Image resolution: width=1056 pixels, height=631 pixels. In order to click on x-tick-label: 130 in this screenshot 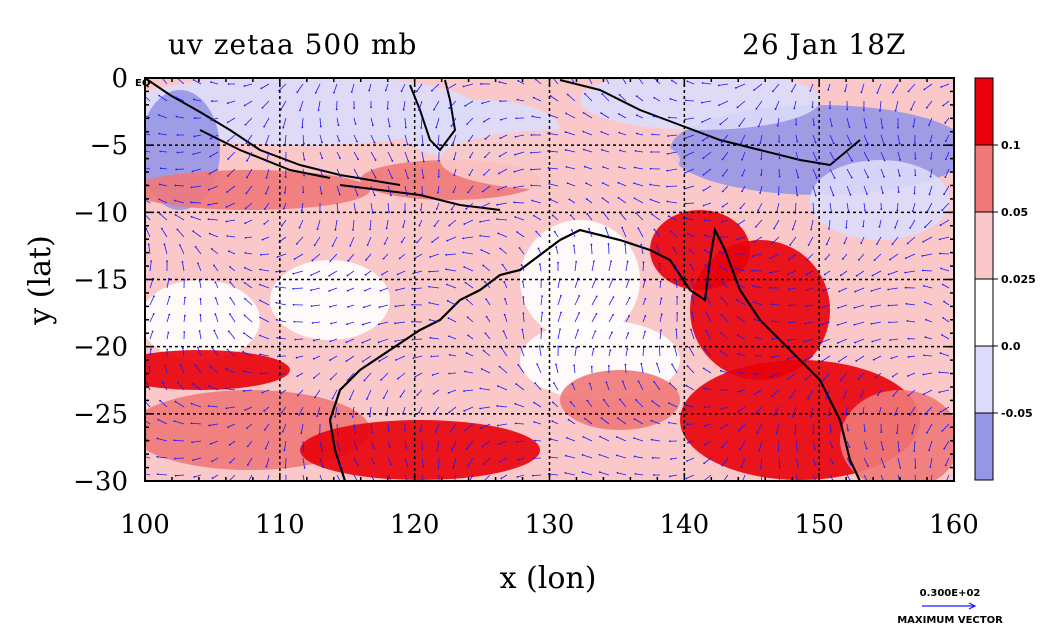, I will do `click(550, 525)`.